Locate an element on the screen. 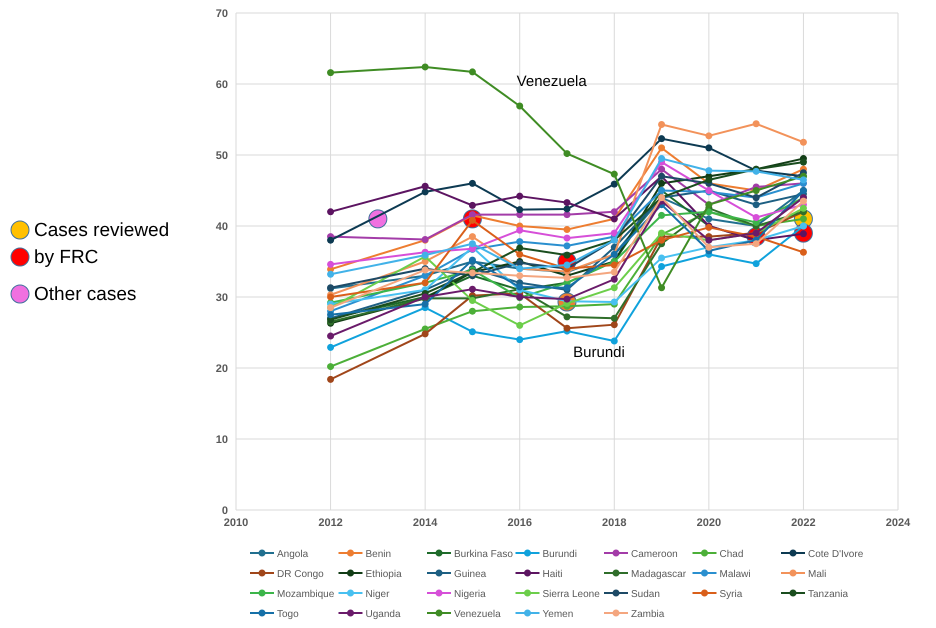 This screenshot has height=628, width=936. legend-label: DR Congo is located at coordinates (300, 574).